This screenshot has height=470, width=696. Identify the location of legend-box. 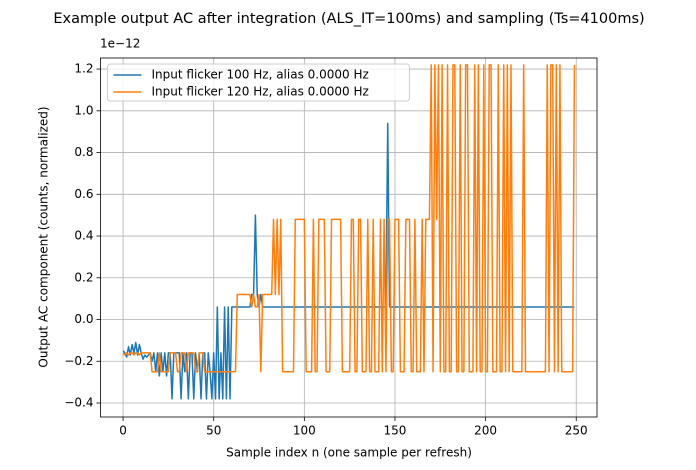
(258, 82).